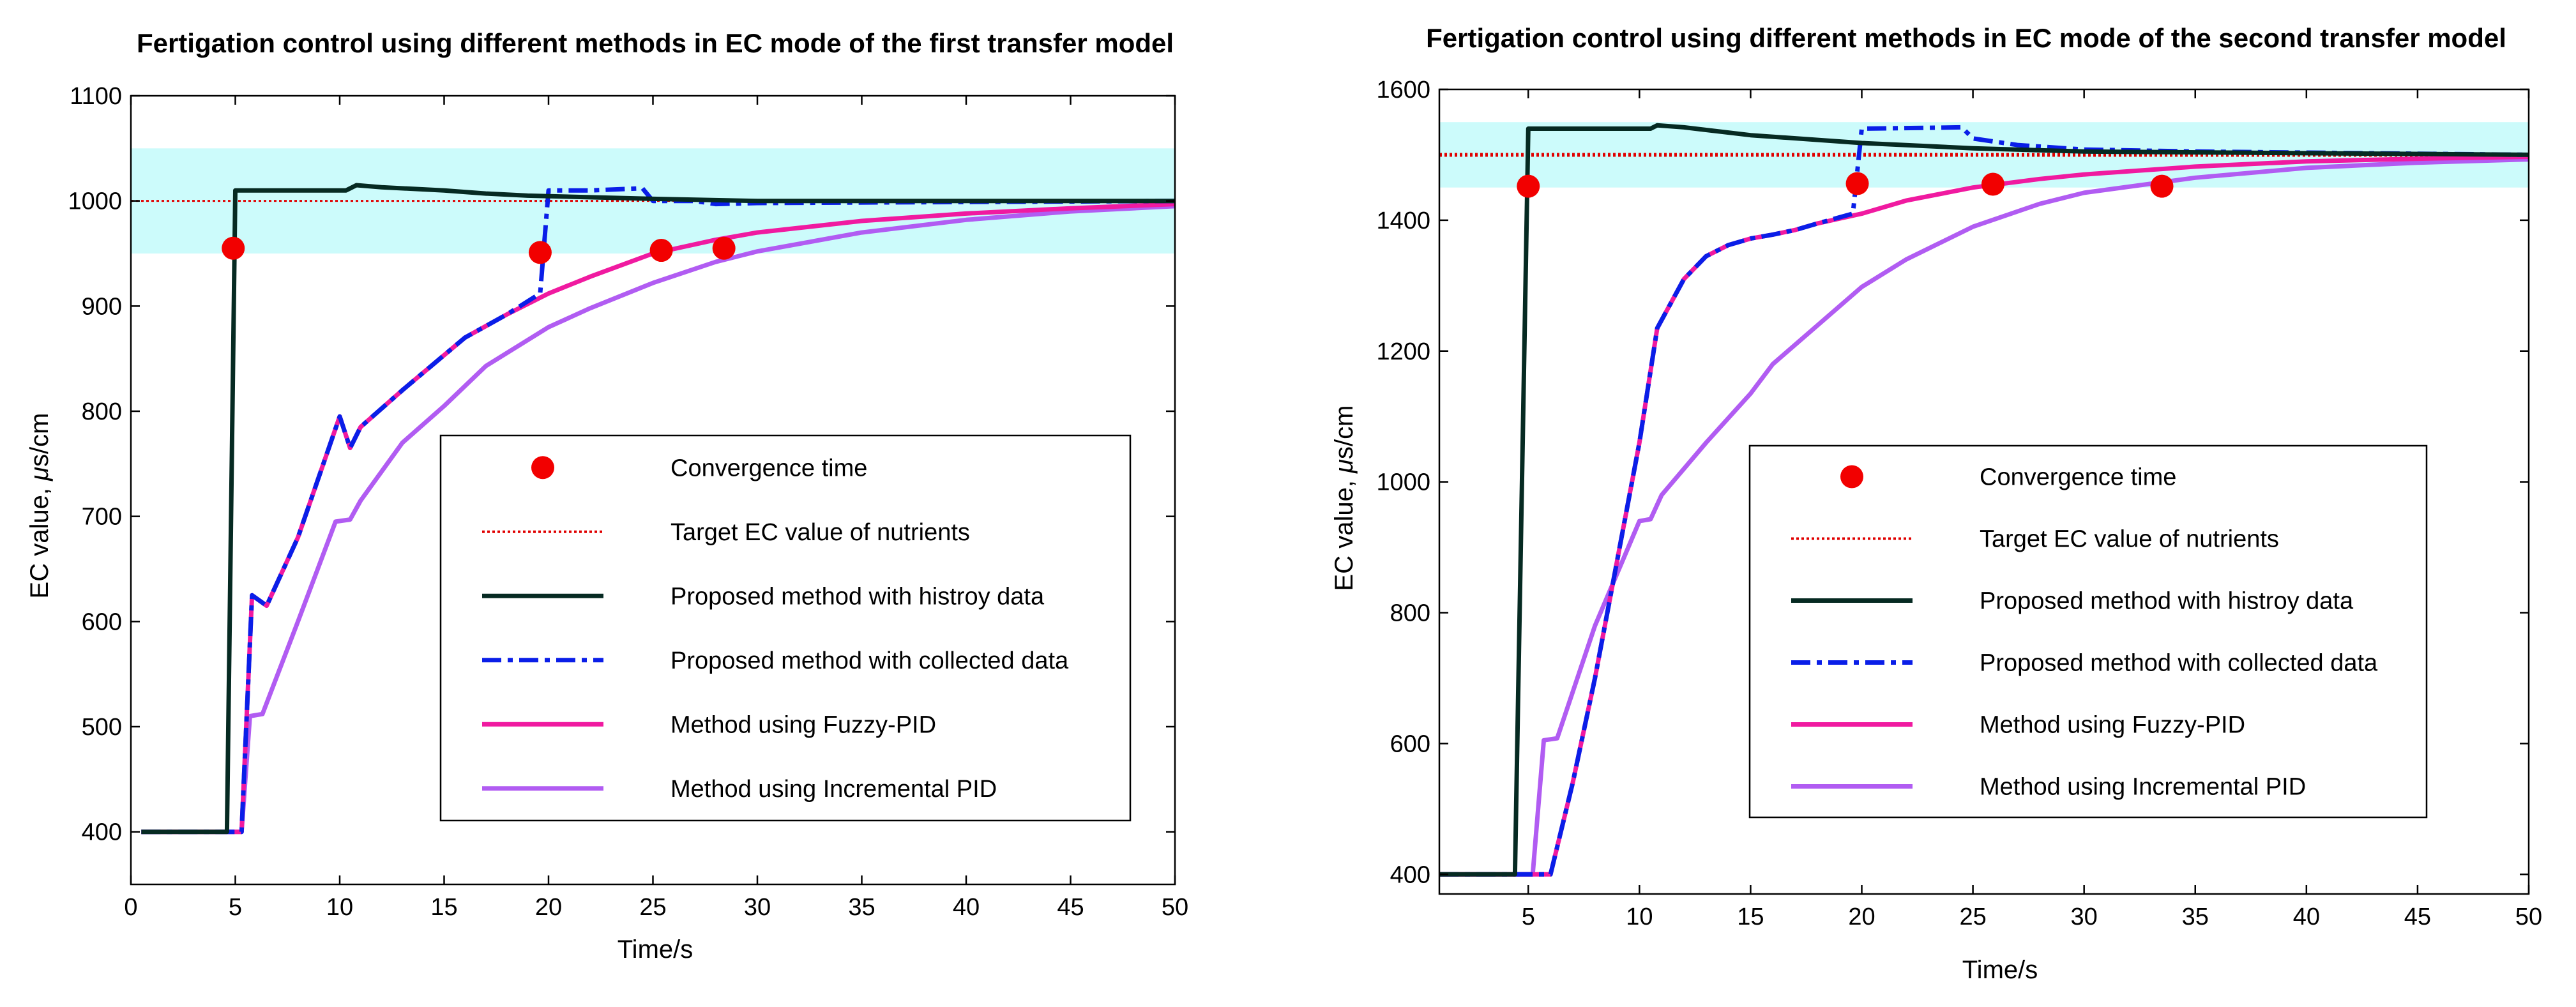  What do you see at coordinates (102, 517) in the screenshot?
I see `y-tick-label: 700` at bounding box center [102, 517].